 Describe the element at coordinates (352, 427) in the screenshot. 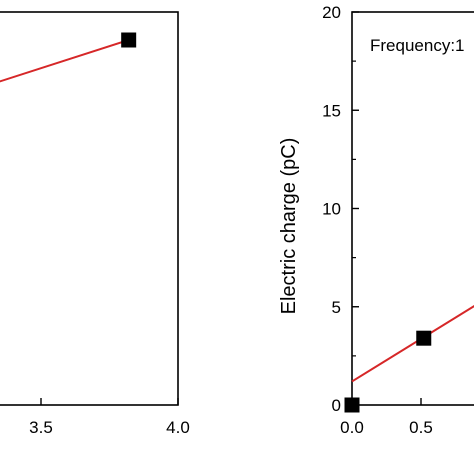

I see `right-x-tick-label-0: 0.0` at that location.